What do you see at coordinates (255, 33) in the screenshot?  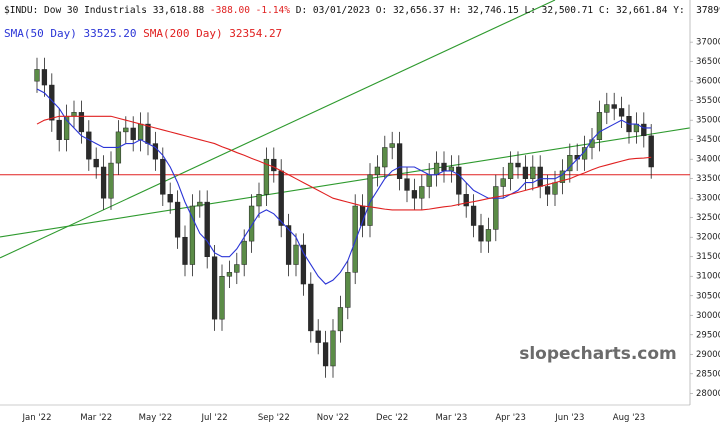 I see `legend-value: 32354.27` at bounding box center [255, 33].